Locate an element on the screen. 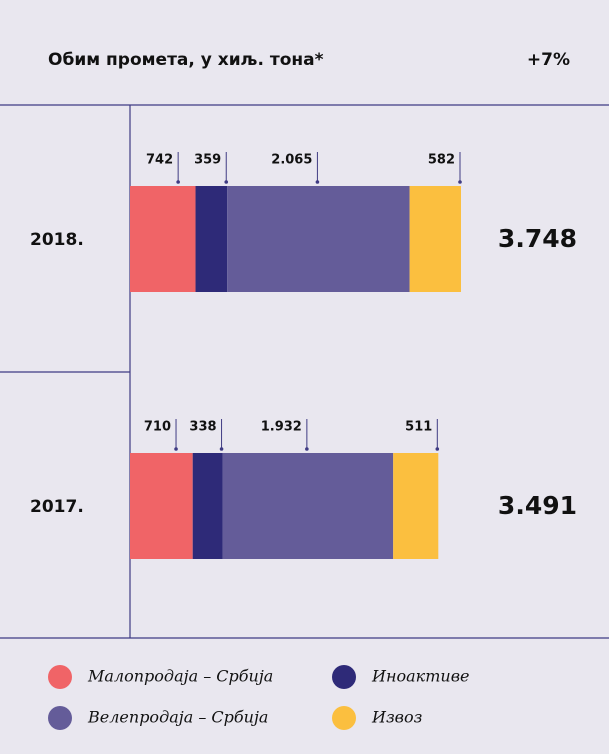 The image size is (609, 754). value-label: 338 is located at coordinates (202, 427).